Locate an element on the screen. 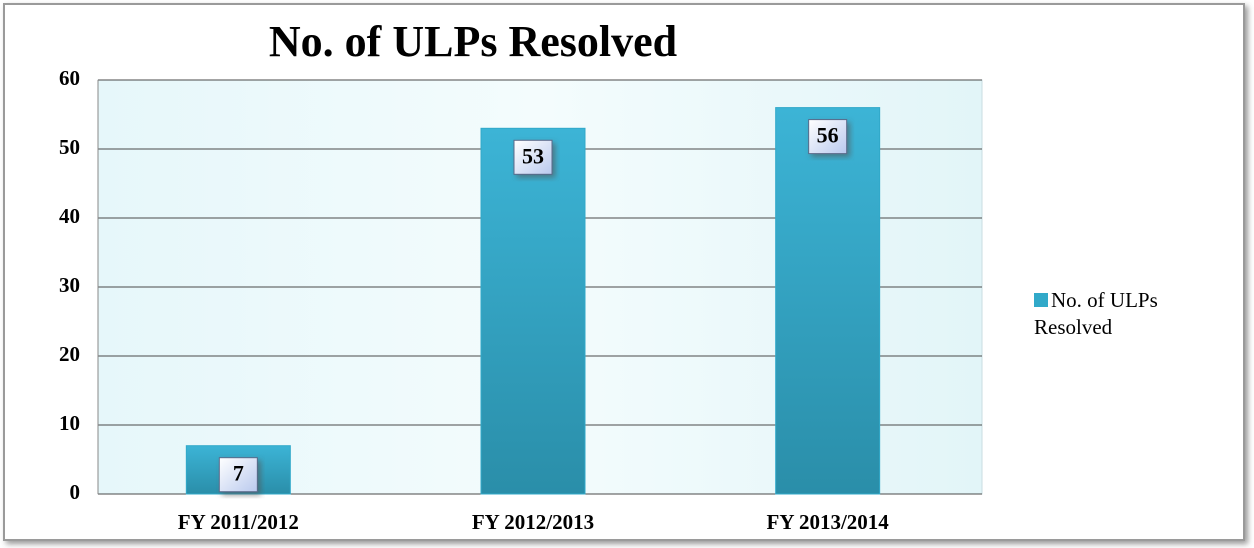 This screenshot has height=548, width=1254. y-tick-label: 40 is located at coordinates (69, 216).